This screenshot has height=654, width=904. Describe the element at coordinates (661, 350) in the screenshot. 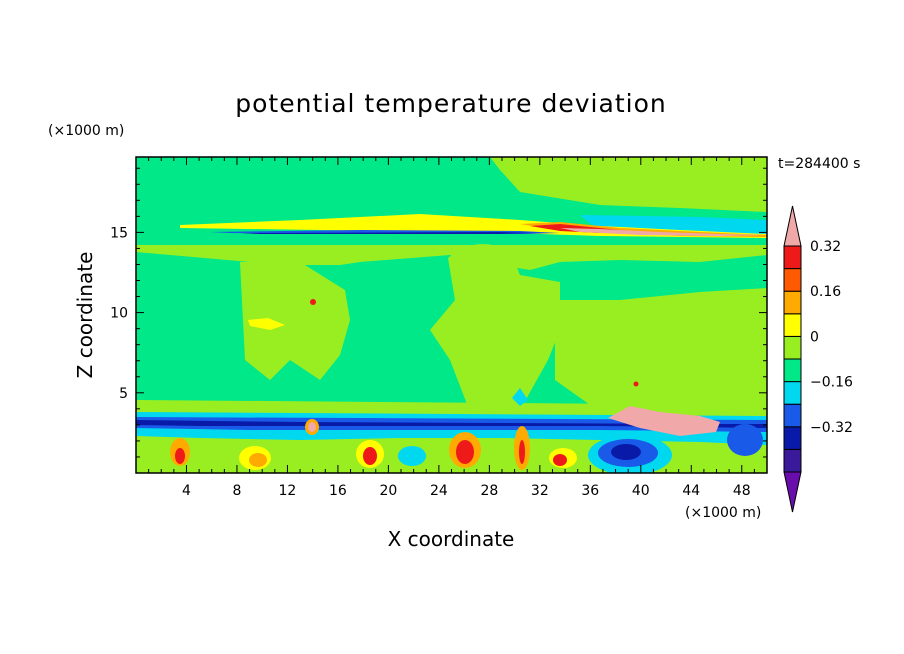

I see `field-plume-right` at that location.